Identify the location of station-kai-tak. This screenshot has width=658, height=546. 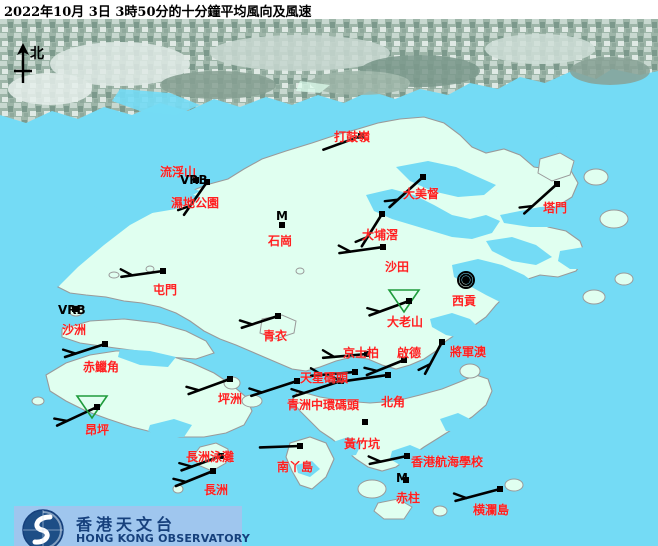
(385, 367).